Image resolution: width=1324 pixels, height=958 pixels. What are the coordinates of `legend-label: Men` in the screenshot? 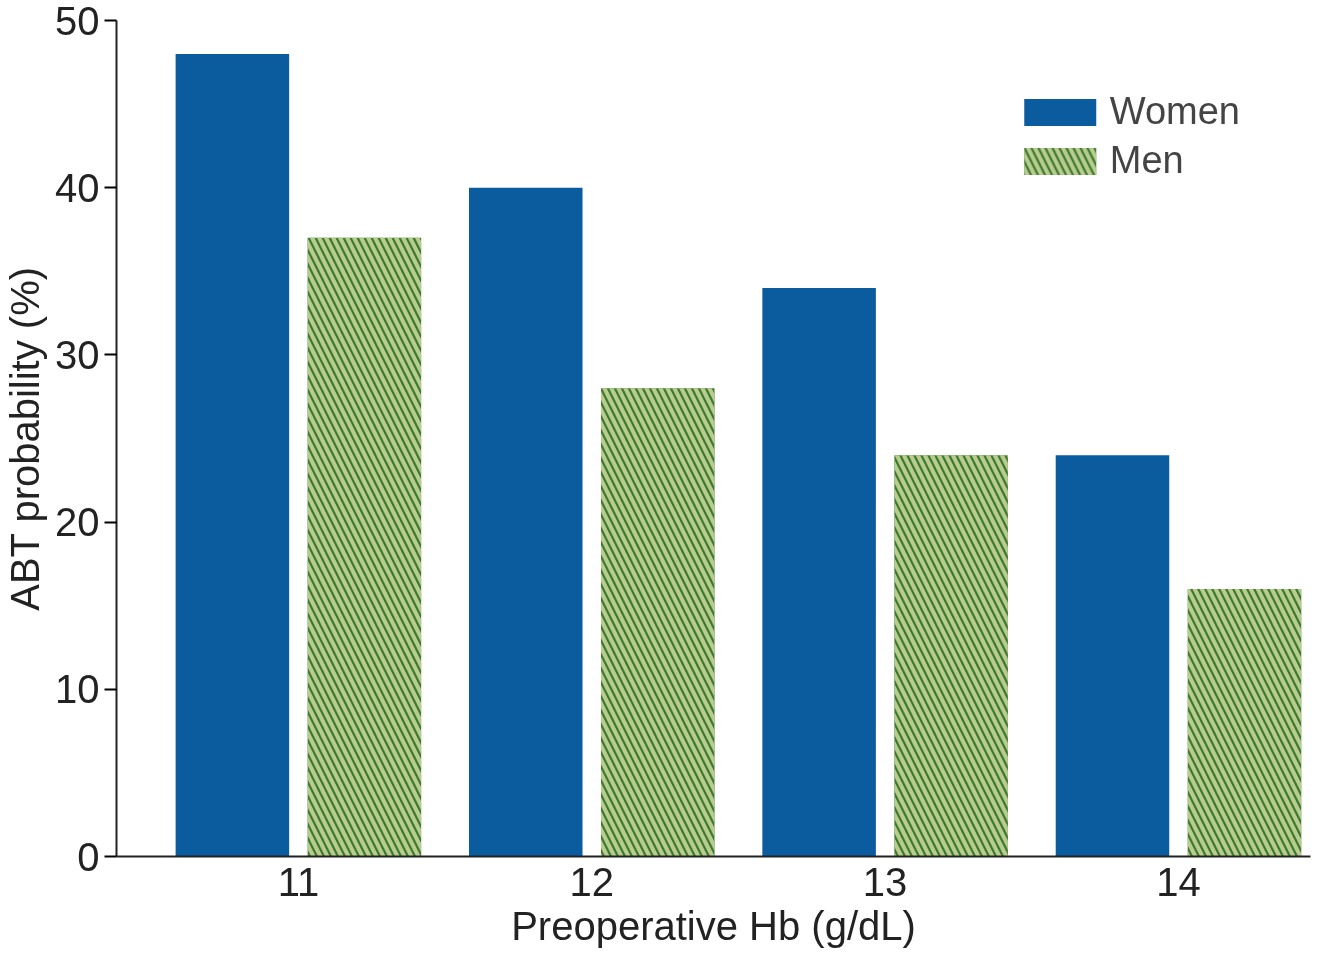 It's located at (1146, 160).